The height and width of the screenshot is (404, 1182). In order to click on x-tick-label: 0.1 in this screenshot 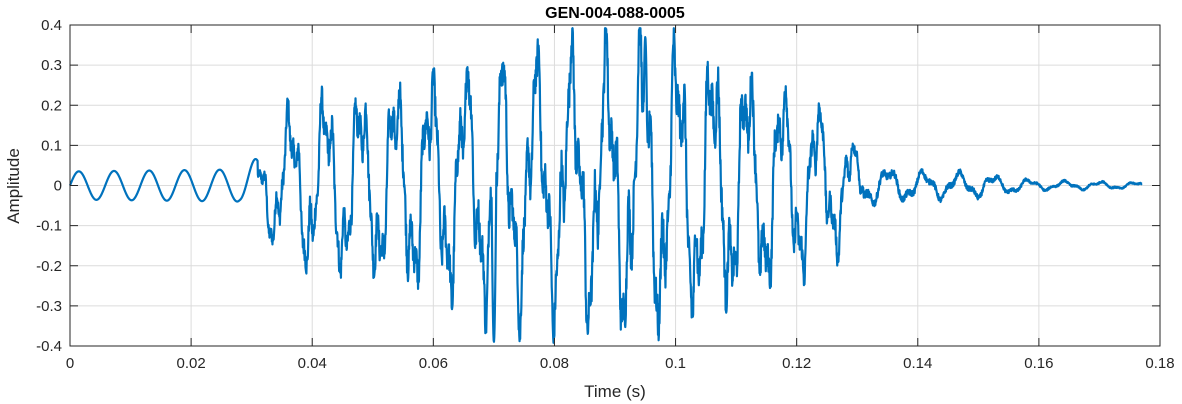, I will do `click(675, 363)`.